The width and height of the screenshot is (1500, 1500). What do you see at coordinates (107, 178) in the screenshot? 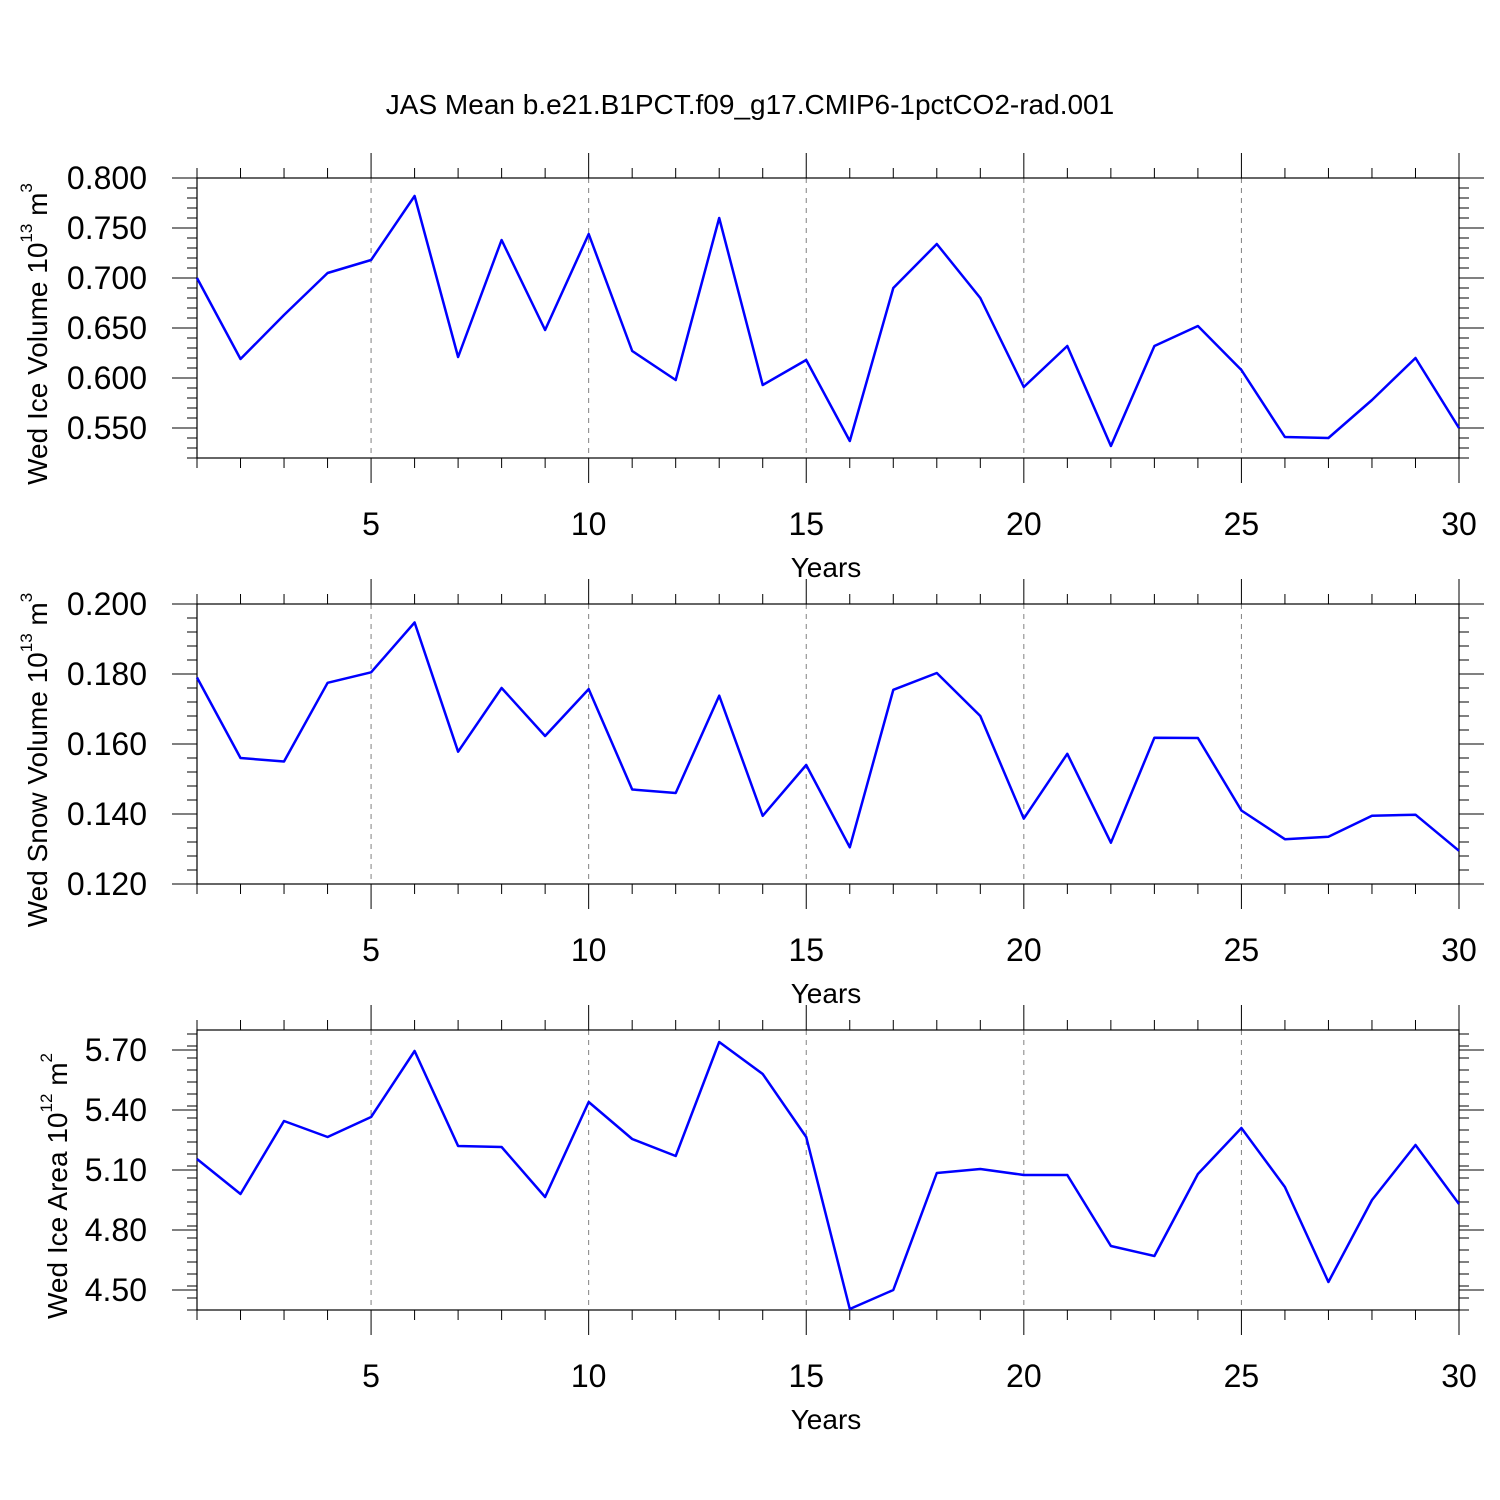
I see `y-tick-label-5: 0.800` at bounding box center [107, 178].